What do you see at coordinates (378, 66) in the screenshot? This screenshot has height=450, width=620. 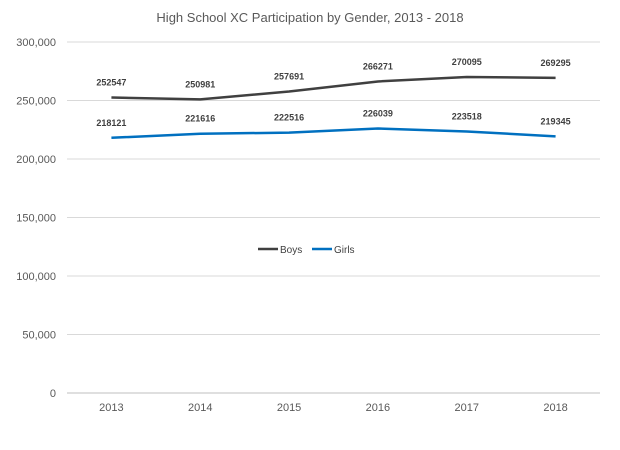 I see `data-label: 266271` at bounding box center [378, 66].